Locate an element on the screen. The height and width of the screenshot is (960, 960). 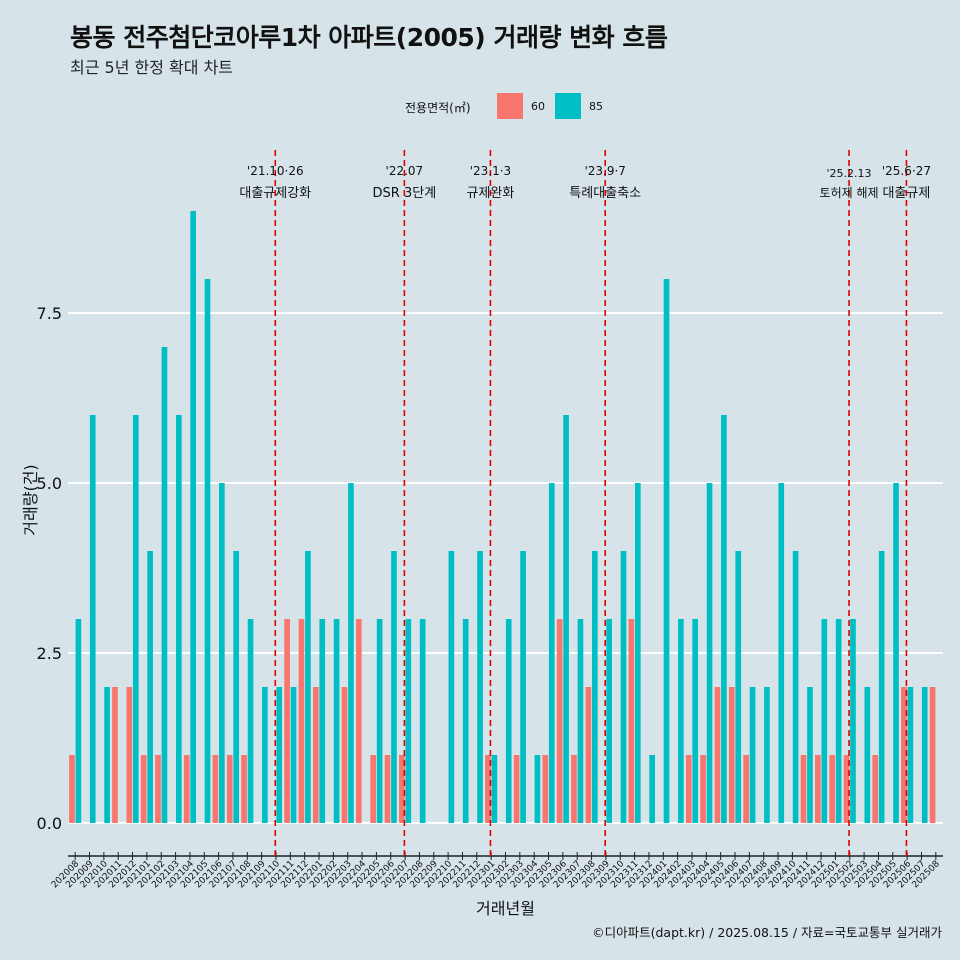
y-tick-label-1: 2.5 is located at coordinates (49, 653).